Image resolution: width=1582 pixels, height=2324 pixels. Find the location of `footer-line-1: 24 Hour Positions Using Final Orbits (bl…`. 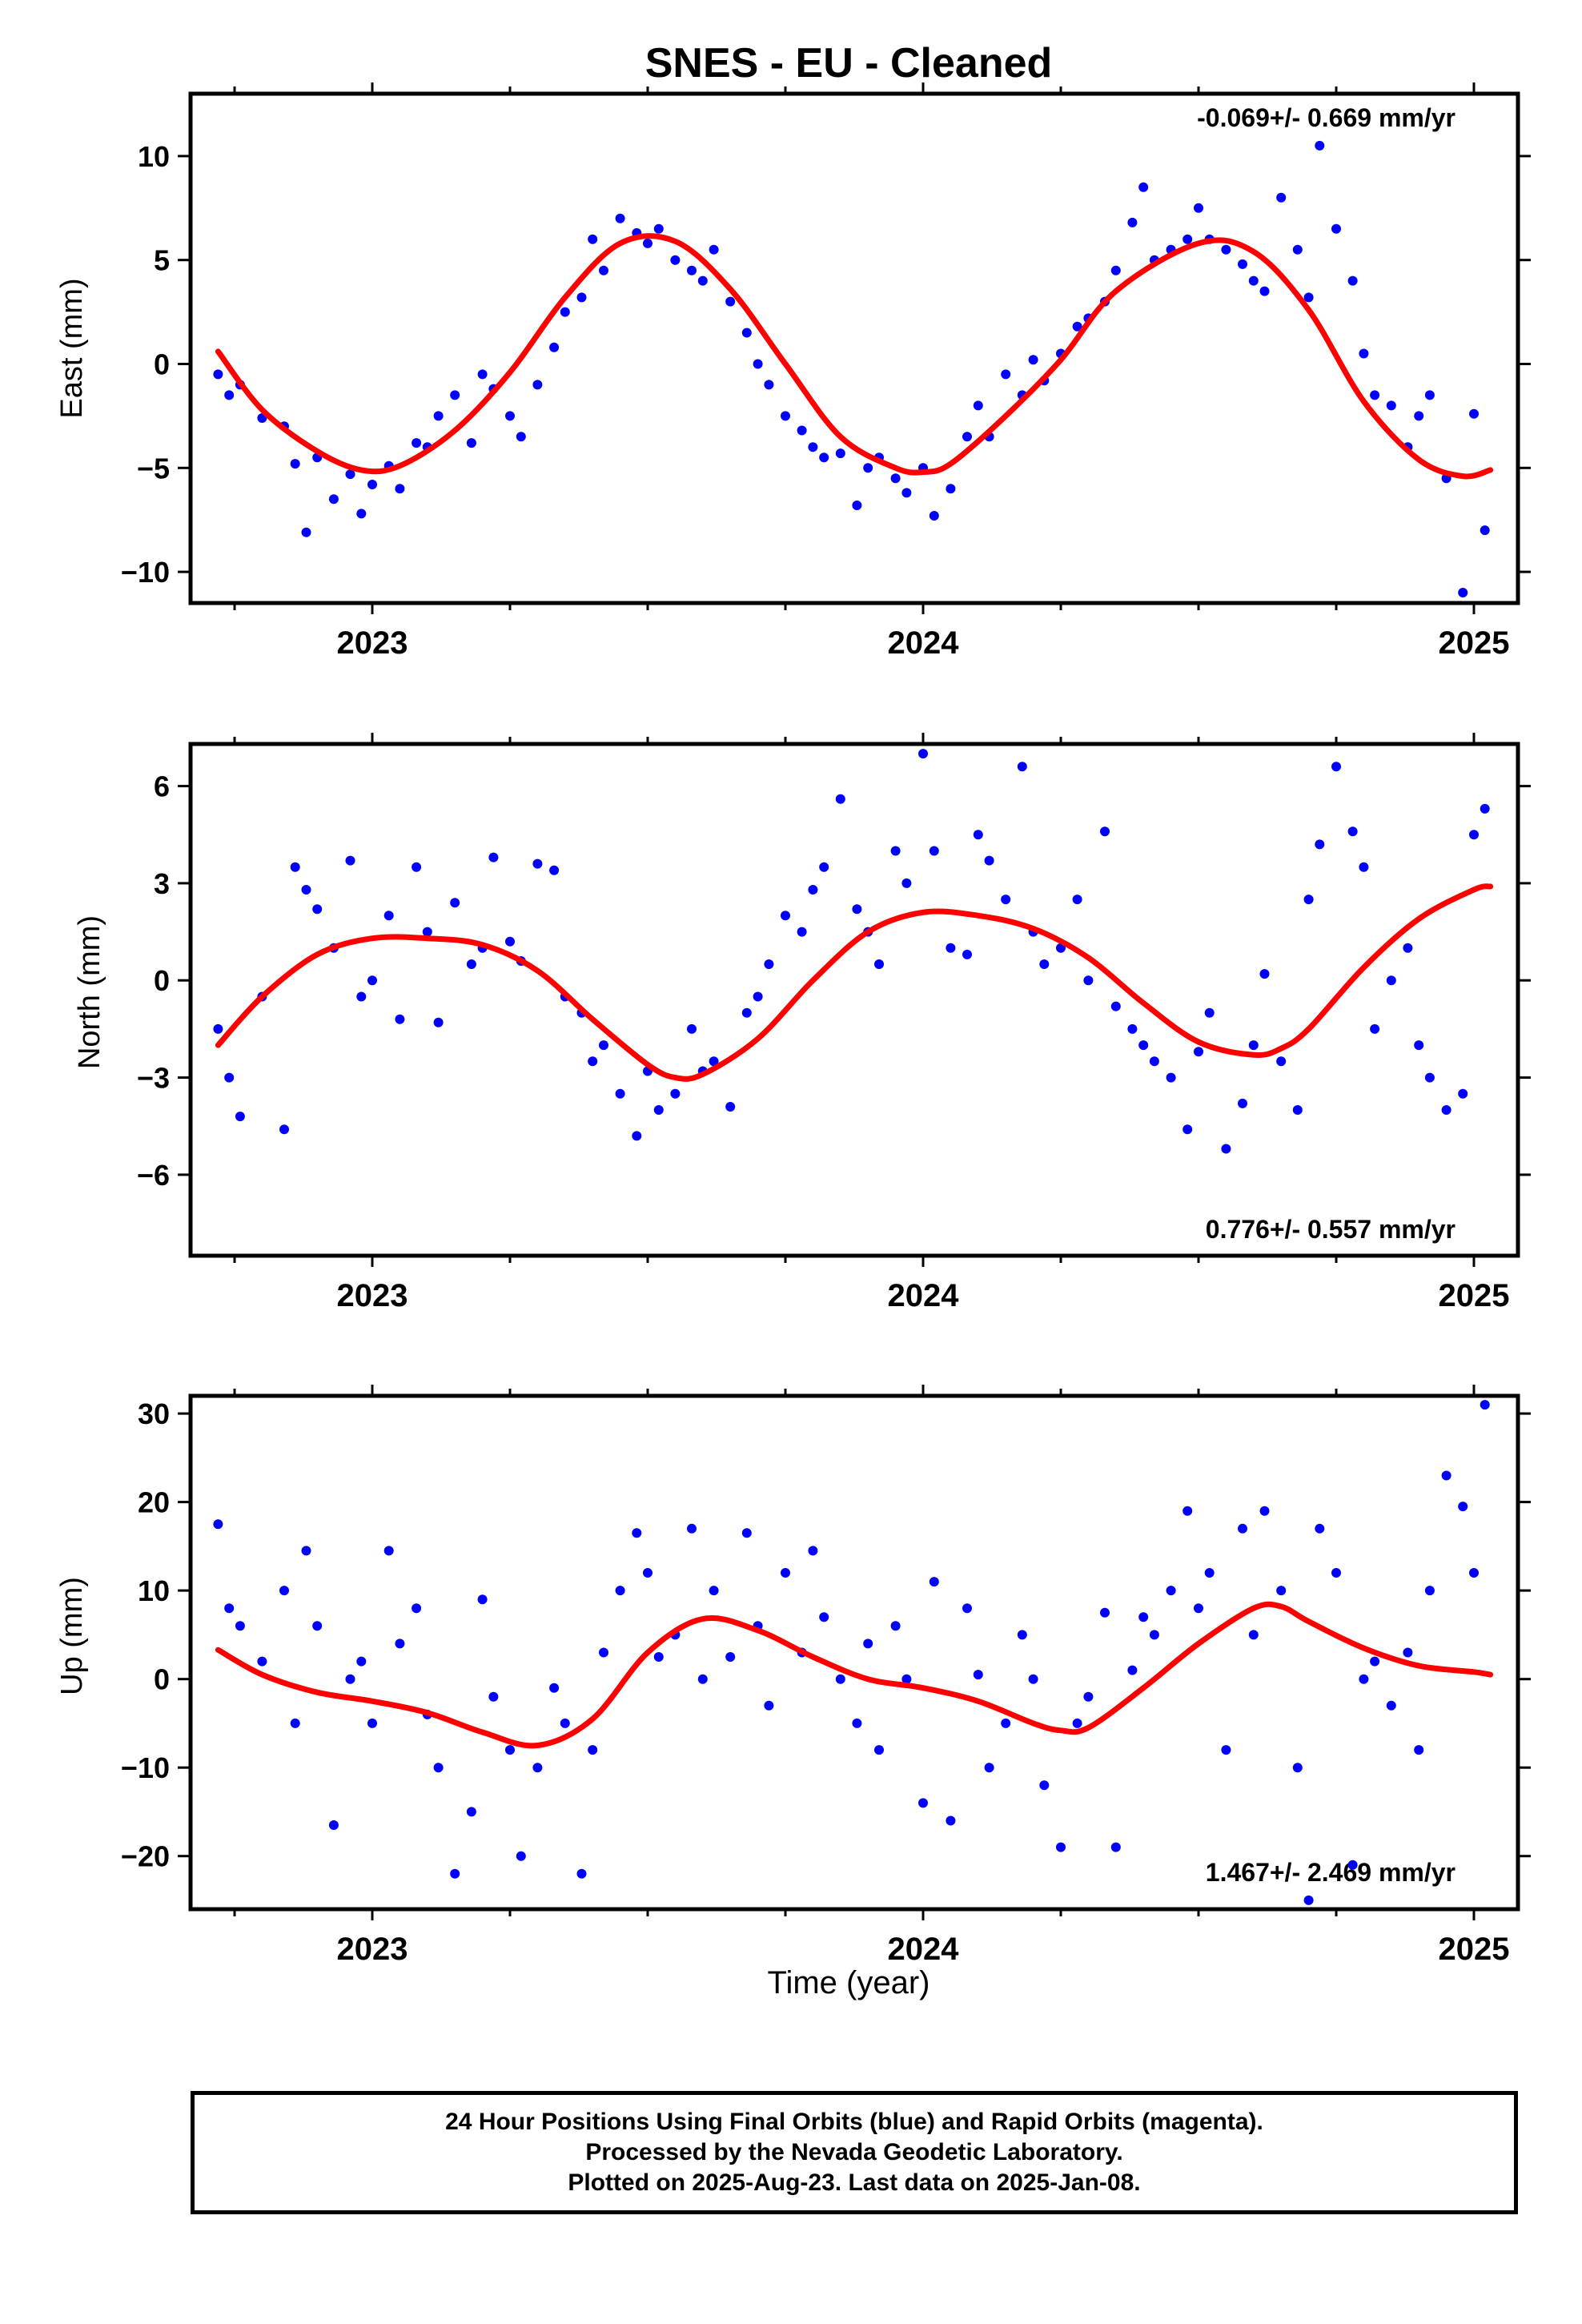

footer-line-1: 24 Hour Positions Using Final Orbits (bl… is located at coordinates (854, 2122).